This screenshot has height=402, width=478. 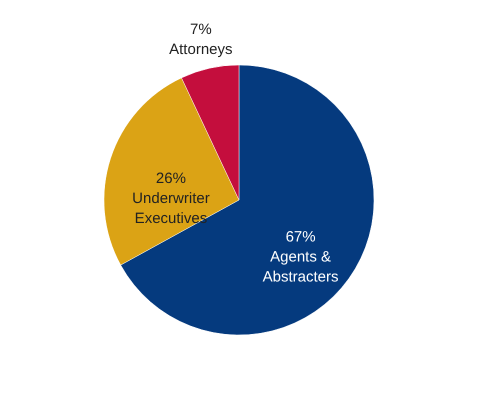 I want to click on slice-label: Underwriter Executives, so click(x=171, y=208).